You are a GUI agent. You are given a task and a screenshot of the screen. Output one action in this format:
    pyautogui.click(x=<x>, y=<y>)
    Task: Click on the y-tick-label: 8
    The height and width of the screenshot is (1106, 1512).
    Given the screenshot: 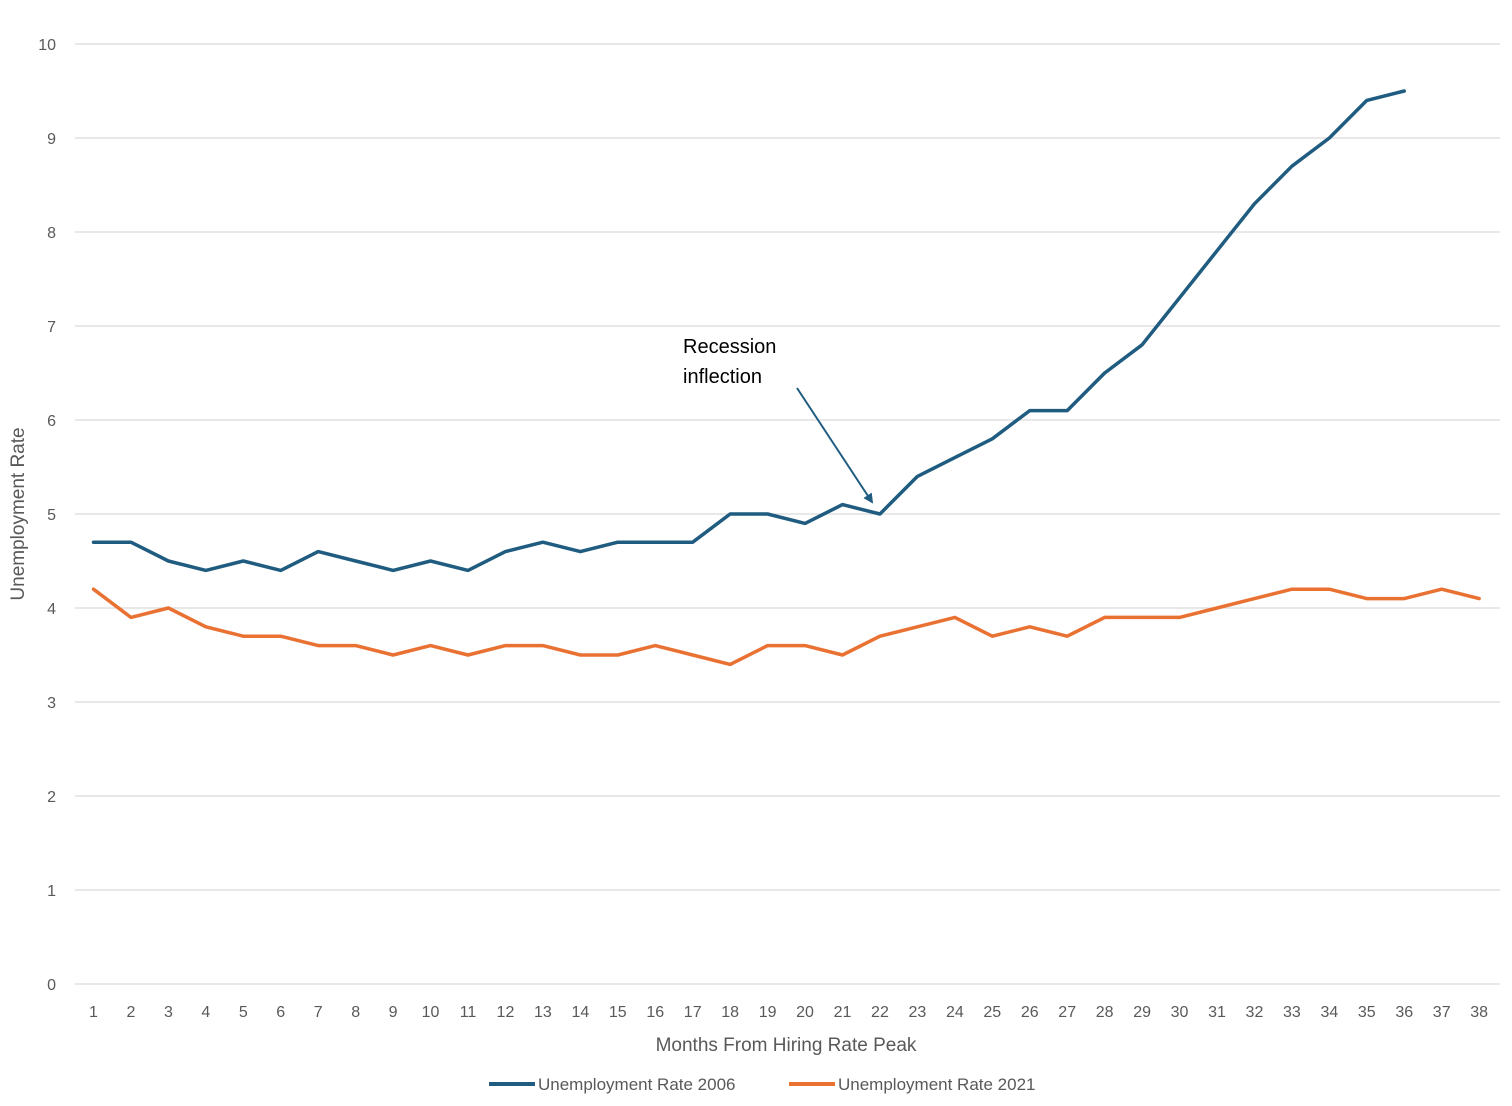 What is the action you would take?
    pyautogui.click(x=51, y=233)
    